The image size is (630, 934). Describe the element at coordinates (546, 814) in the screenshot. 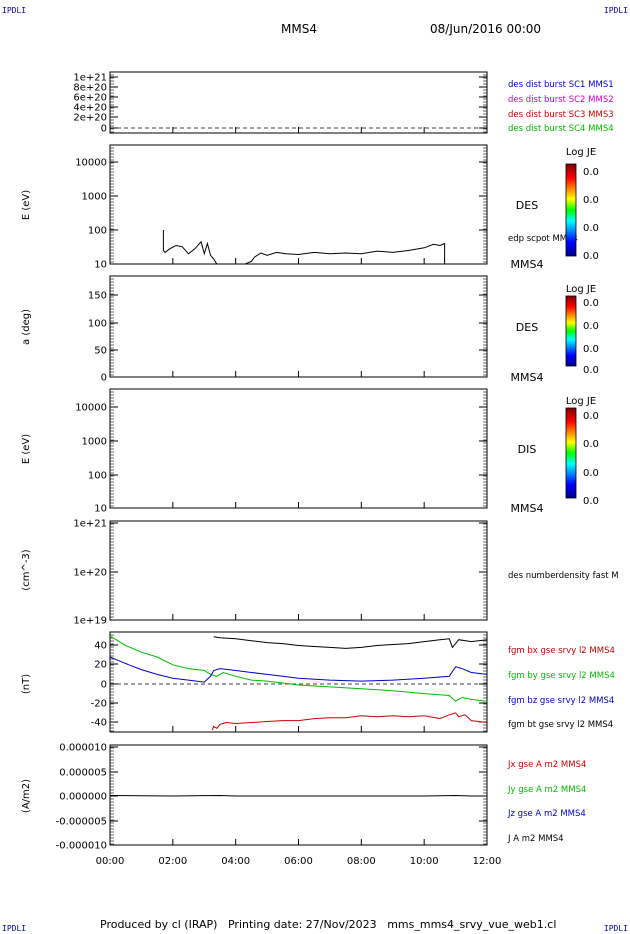

I see `legend-entry: Jz gse A m2 MMS4` at that location.